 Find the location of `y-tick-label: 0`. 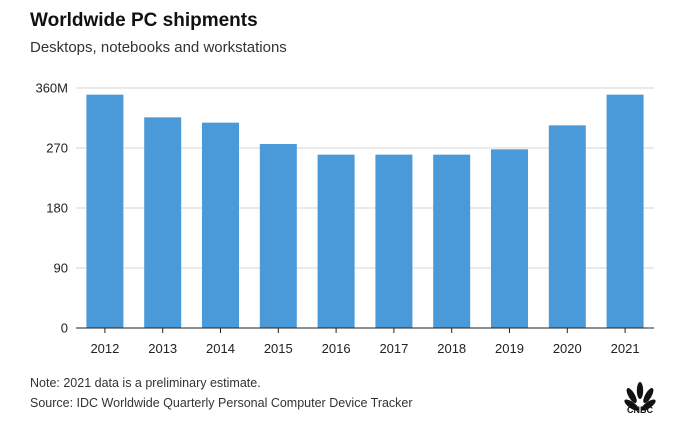

y-tick-label: 0 is located at coordinates (64, 328).